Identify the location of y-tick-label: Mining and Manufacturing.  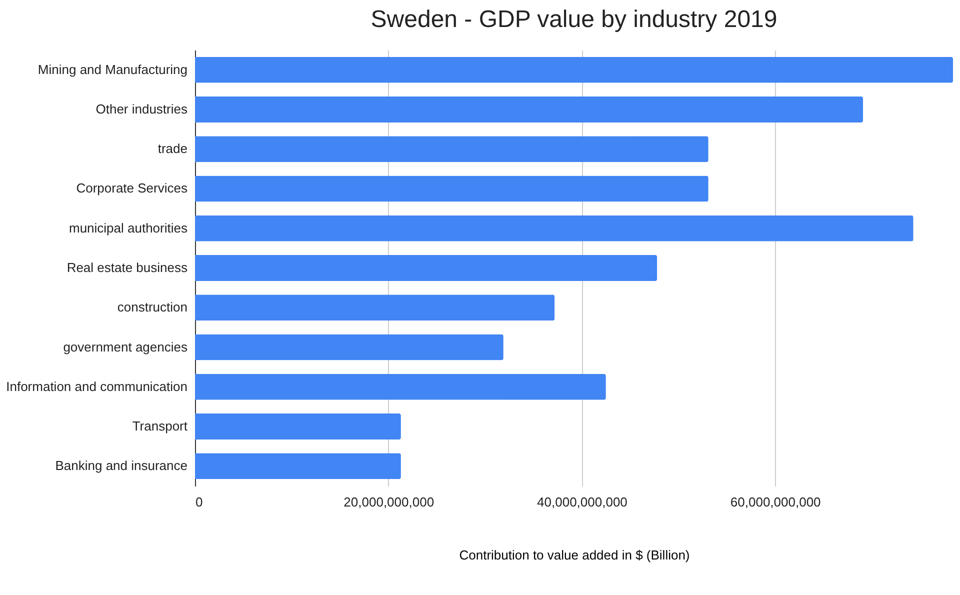
(113, 69).